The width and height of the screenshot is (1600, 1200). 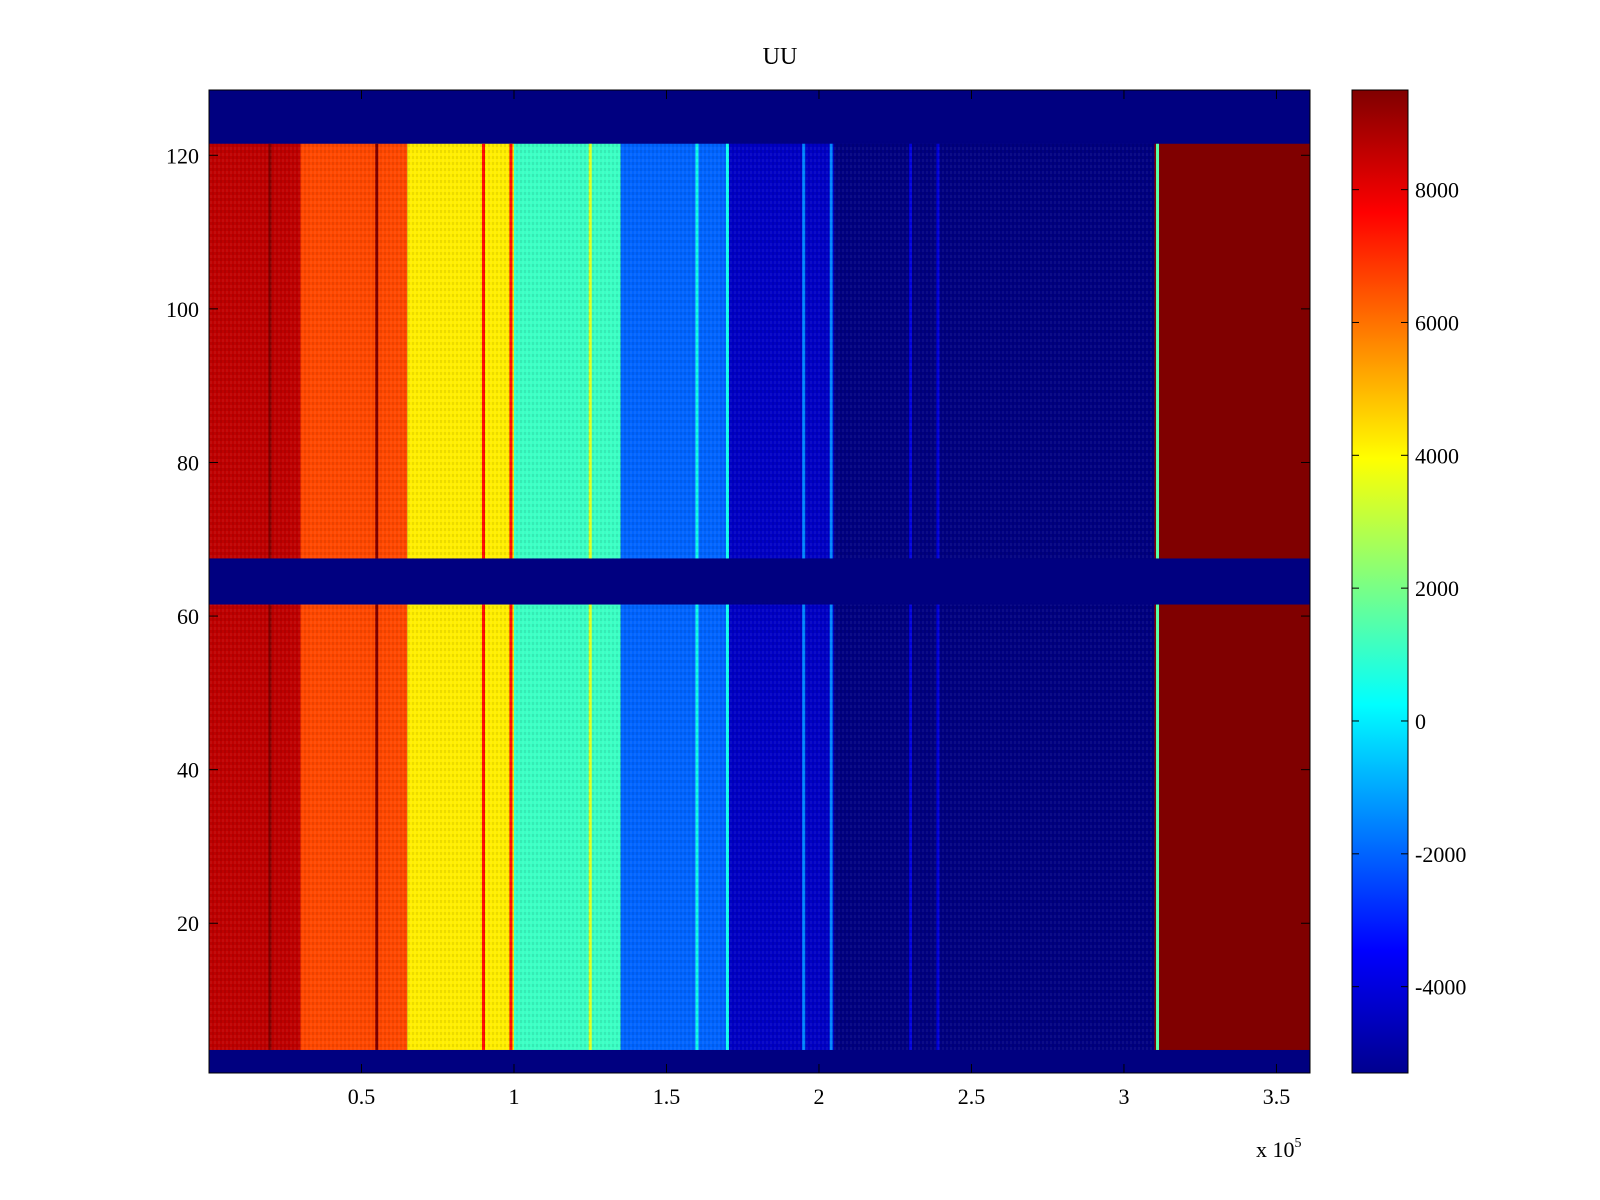 I want to click on x-tick-label: 2, so click(x=818, y=1096).